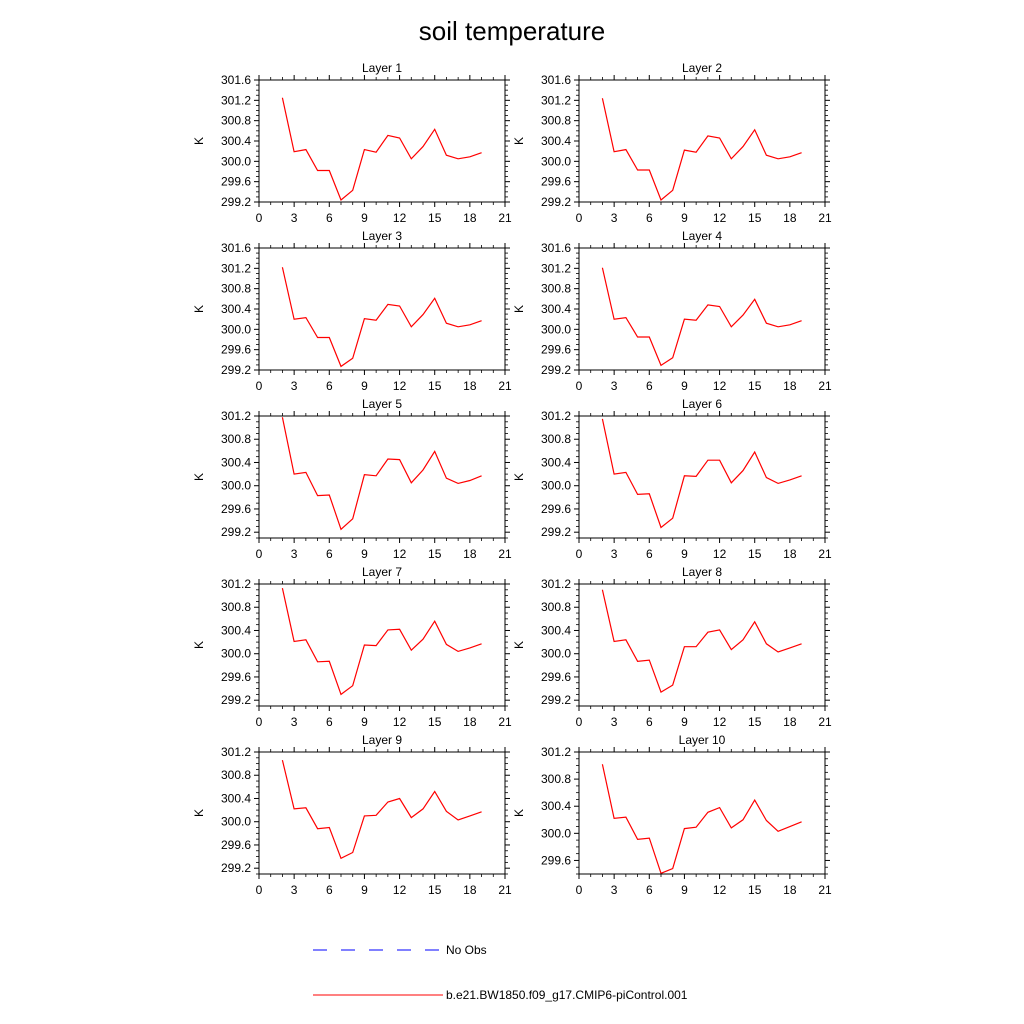  I want to click on panel-title: Layer 10, so click(702, 740).